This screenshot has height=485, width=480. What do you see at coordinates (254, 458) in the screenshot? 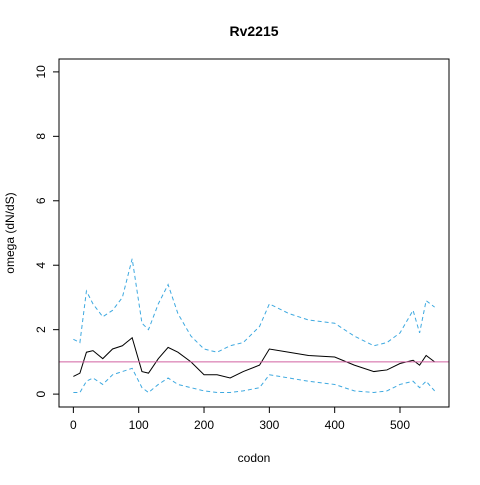
I see `x-axis-label: codon` at bounding box center [254, 458].